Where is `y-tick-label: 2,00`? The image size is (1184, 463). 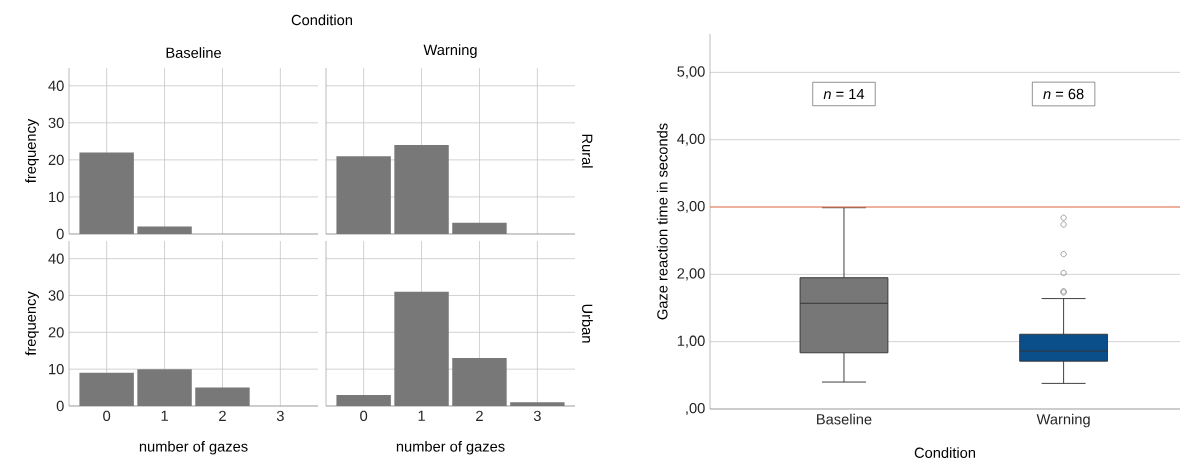 y-tick-label: 2,00 is located at coordinates (691, 274).